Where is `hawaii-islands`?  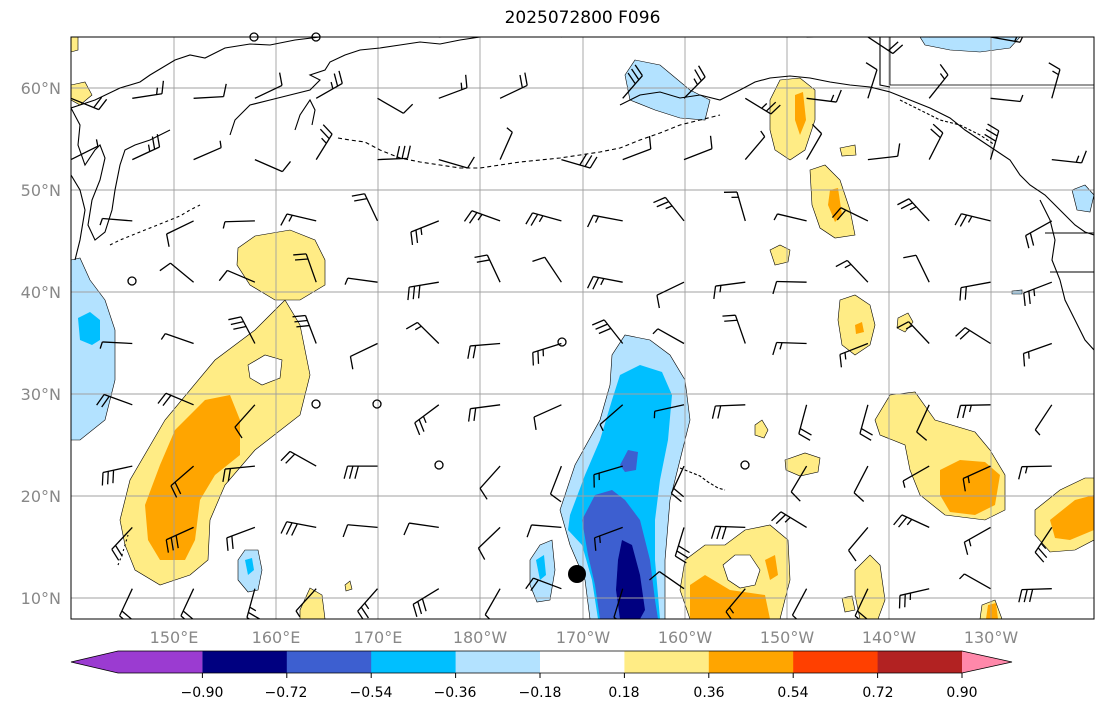
hawaii-islands is located at coordinates (702, 479).